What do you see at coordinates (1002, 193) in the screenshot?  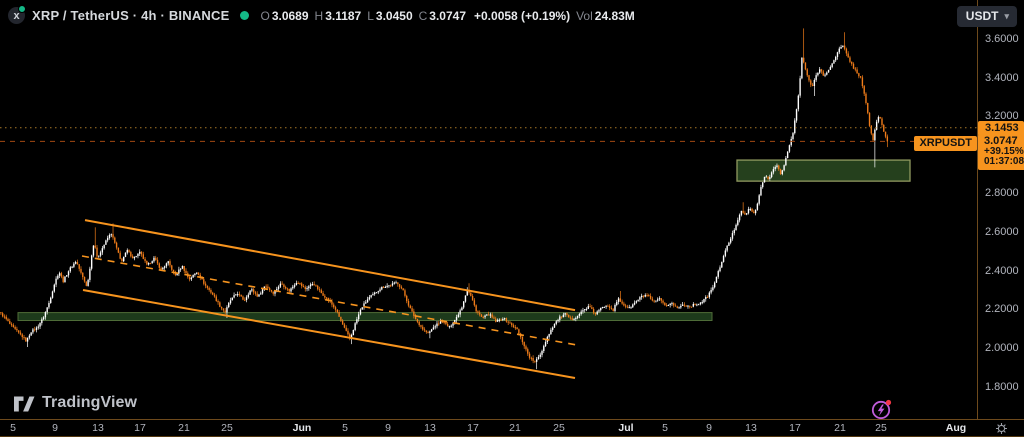 I see `price-axis-label: 2.8000` at bounding box center [1002, 193].